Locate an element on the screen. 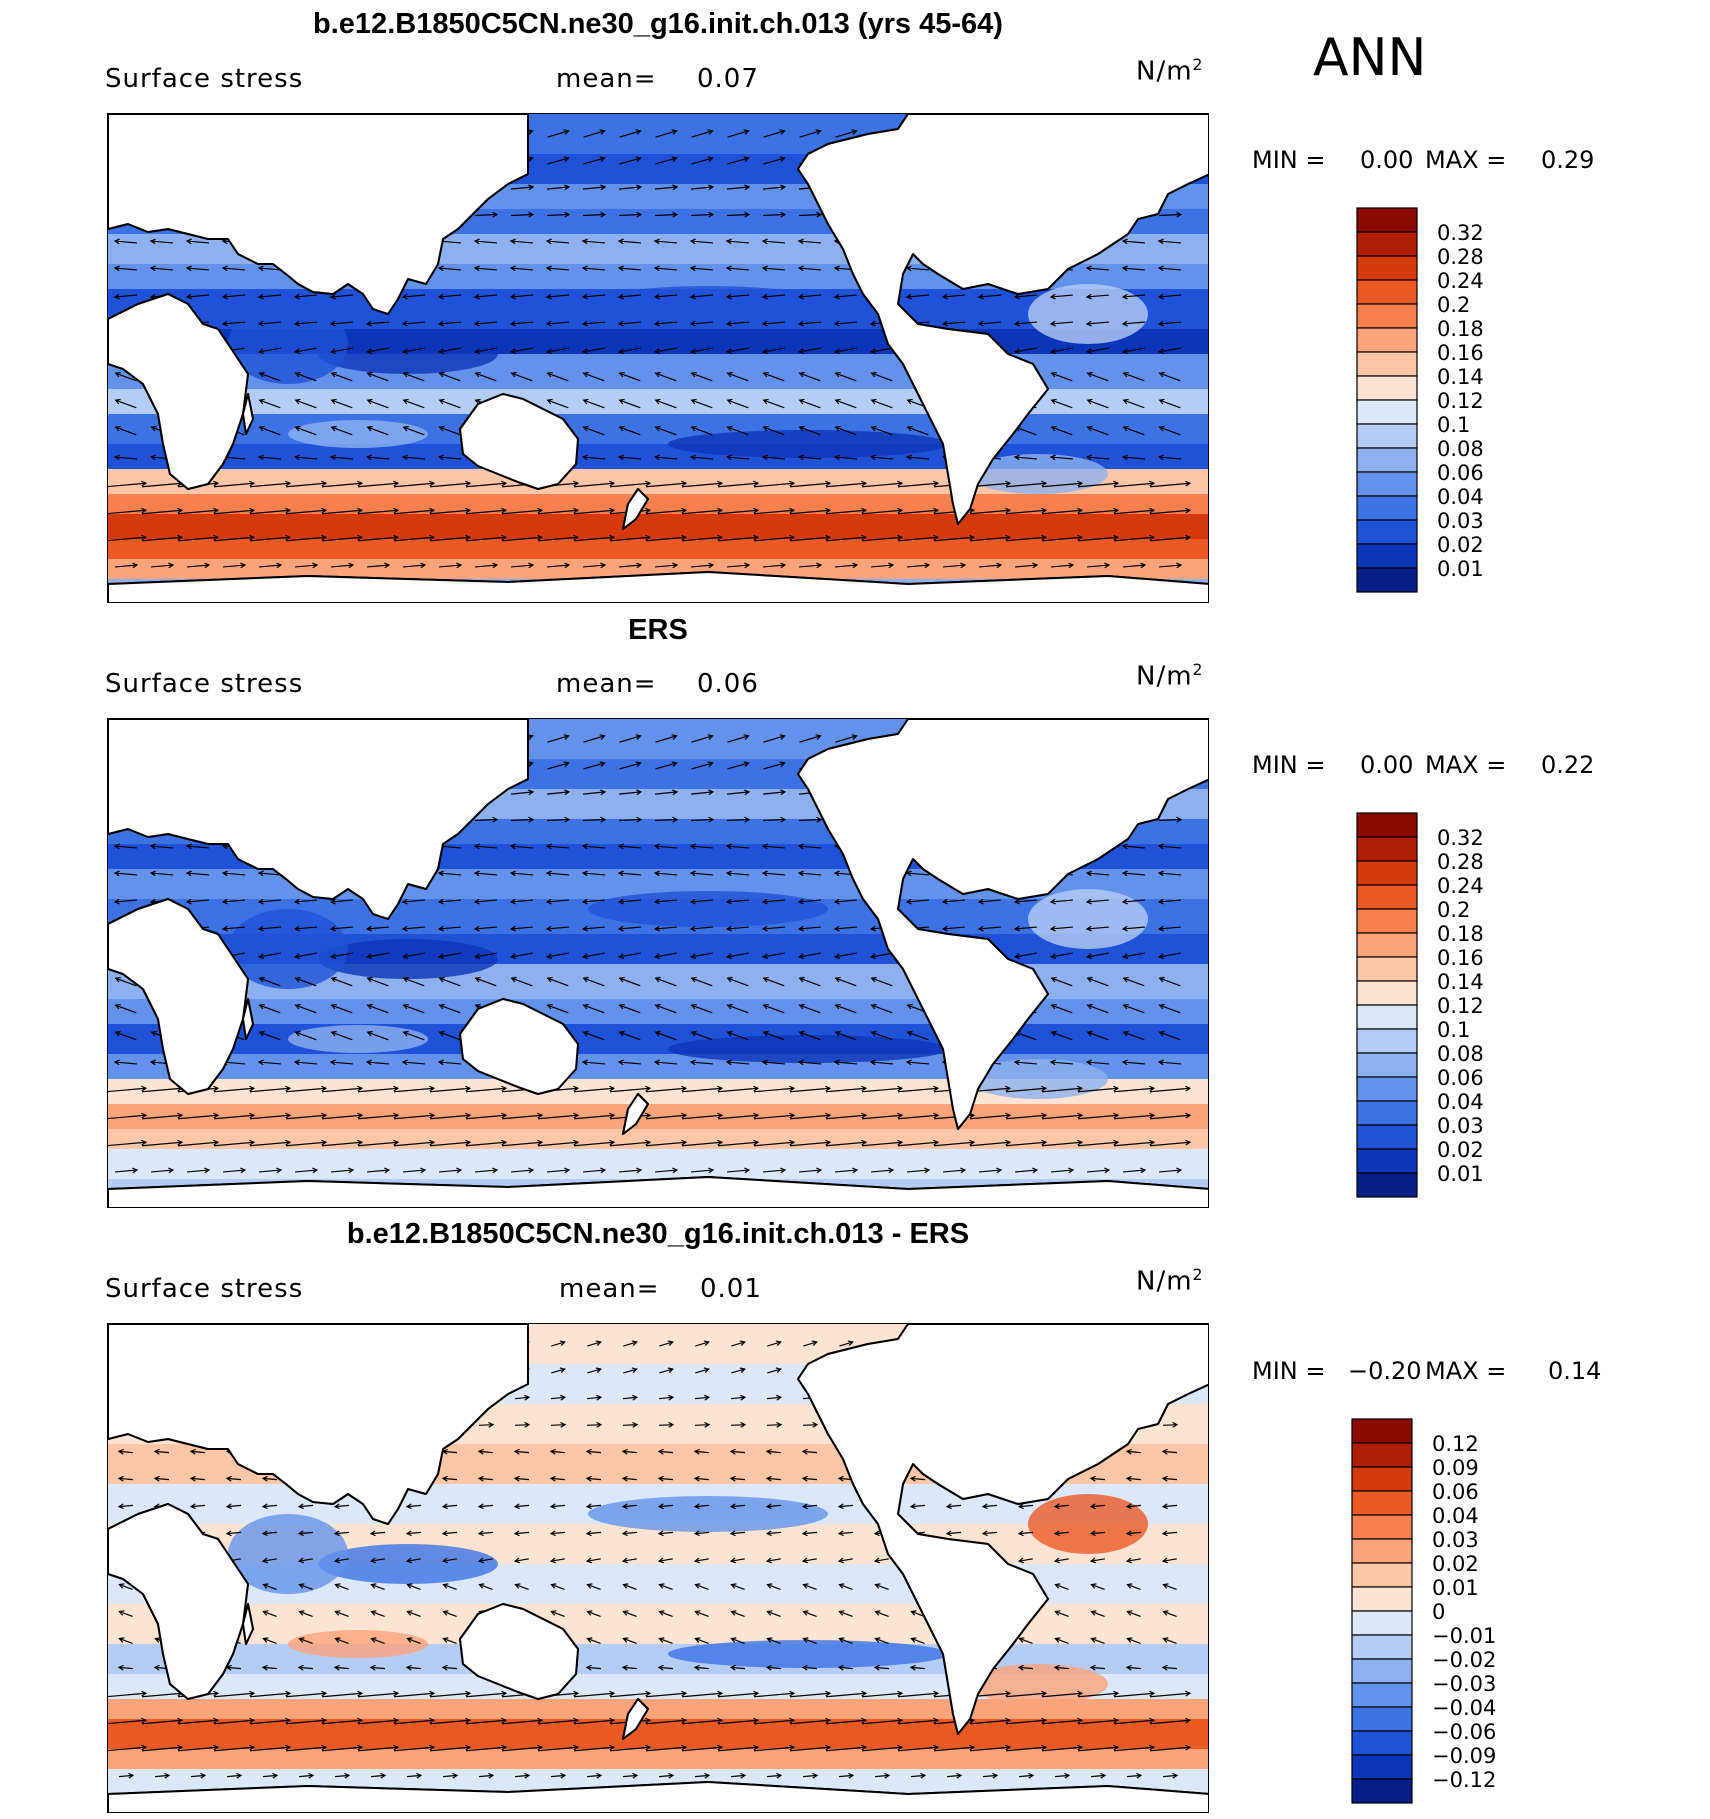 This screenshot has width=1710, height=1819. colorbar-tick-label: 0.06 is located at coordinates (1460, 1078).